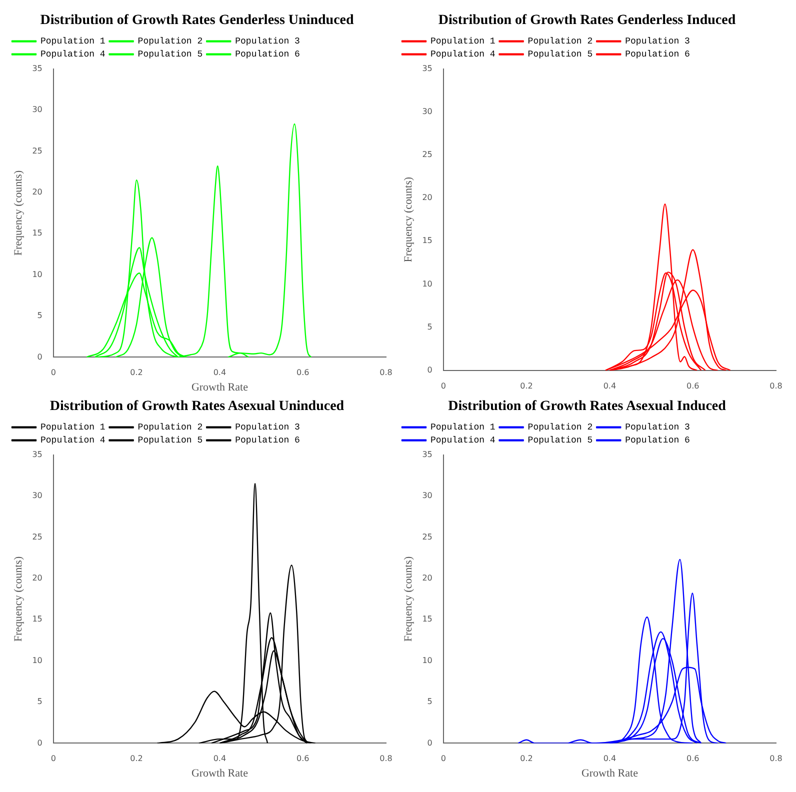  What do you see at coordinates (197, 20) in the screenshot?
I see `chart-title: Distribution of Growth Rates Genderless Uninduced` at bounding box center [197, 20].